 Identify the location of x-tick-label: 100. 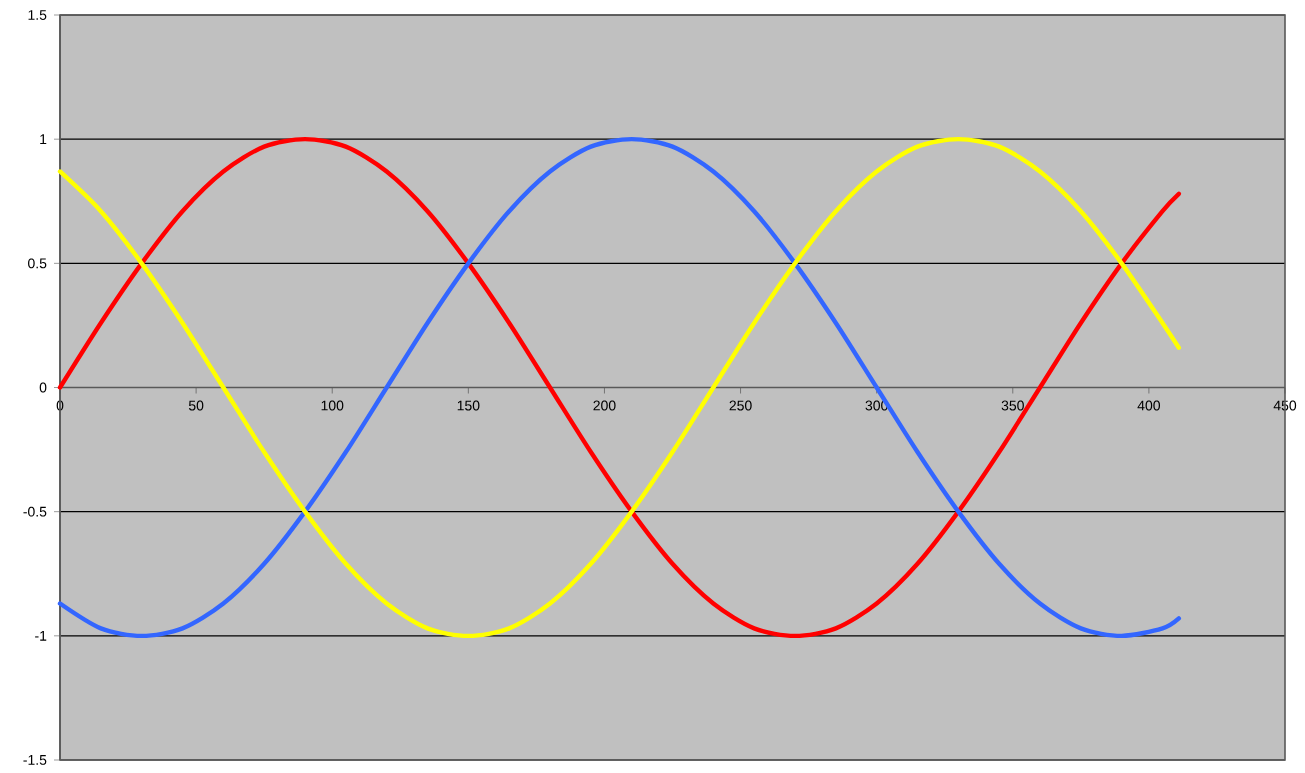
(332, 405).